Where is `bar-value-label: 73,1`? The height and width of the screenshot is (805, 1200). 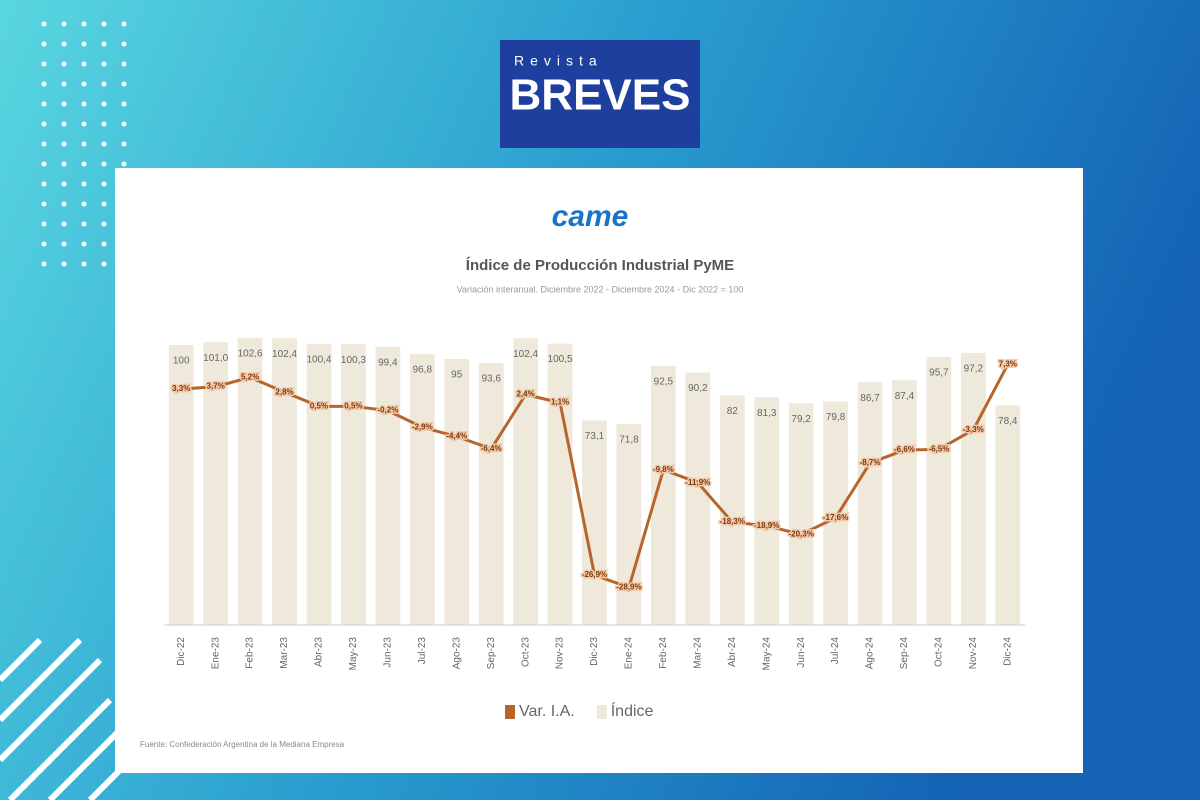 bar-value-label: 73,1 is located at coordinates (595, 436).